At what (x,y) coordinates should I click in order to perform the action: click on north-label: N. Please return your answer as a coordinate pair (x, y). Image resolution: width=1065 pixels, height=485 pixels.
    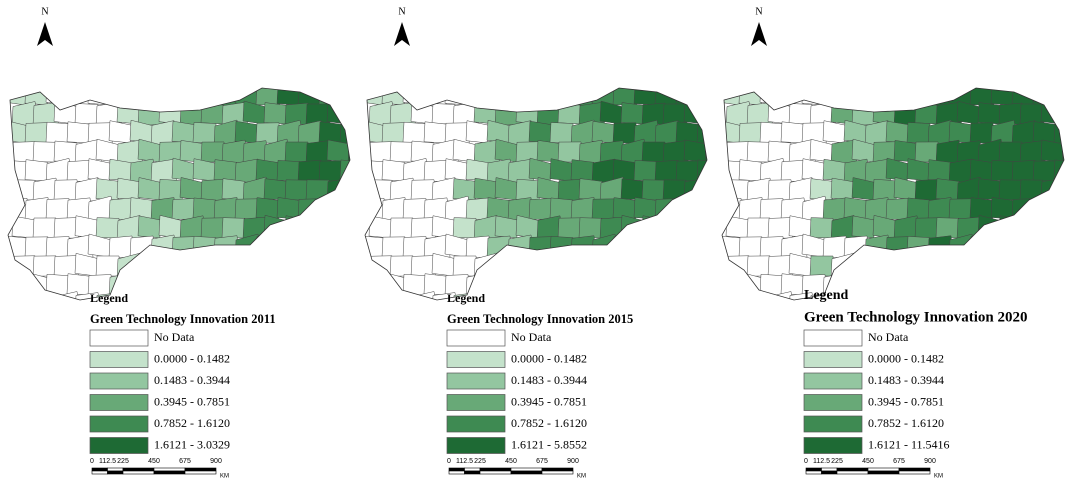
    Looking at the image, I should click on (758, 11).